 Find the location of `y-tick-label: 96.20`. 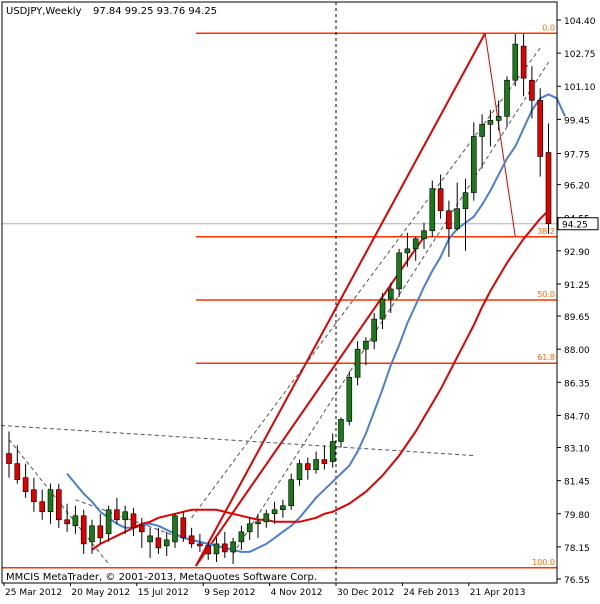

y-tick-label: 96.20 is located at coordinates (577, 187).